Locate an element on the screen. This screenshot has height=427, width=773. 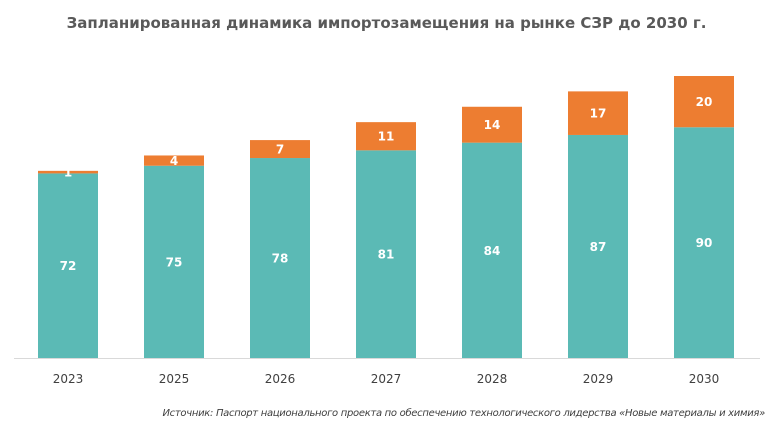
data-label: 7 is located at coordinates (280, 150).